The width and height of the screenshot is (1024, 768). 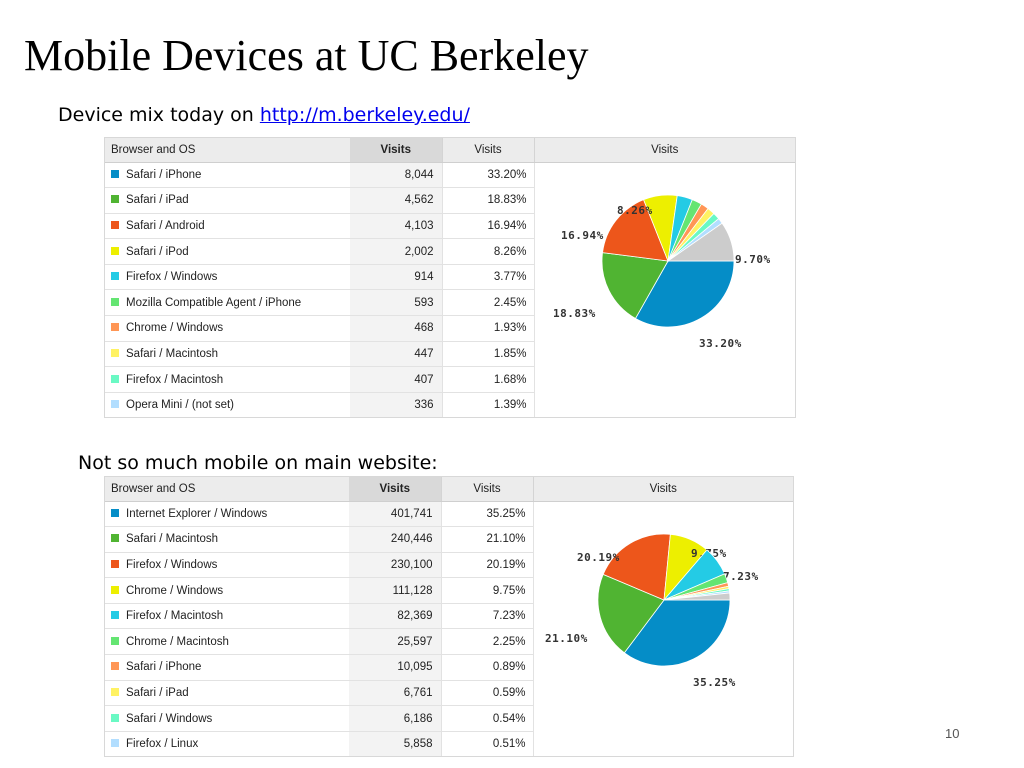 I want to click on row-label-cell: Mozilla Compatible Agent / iPhone, so click(x=227, y=303).